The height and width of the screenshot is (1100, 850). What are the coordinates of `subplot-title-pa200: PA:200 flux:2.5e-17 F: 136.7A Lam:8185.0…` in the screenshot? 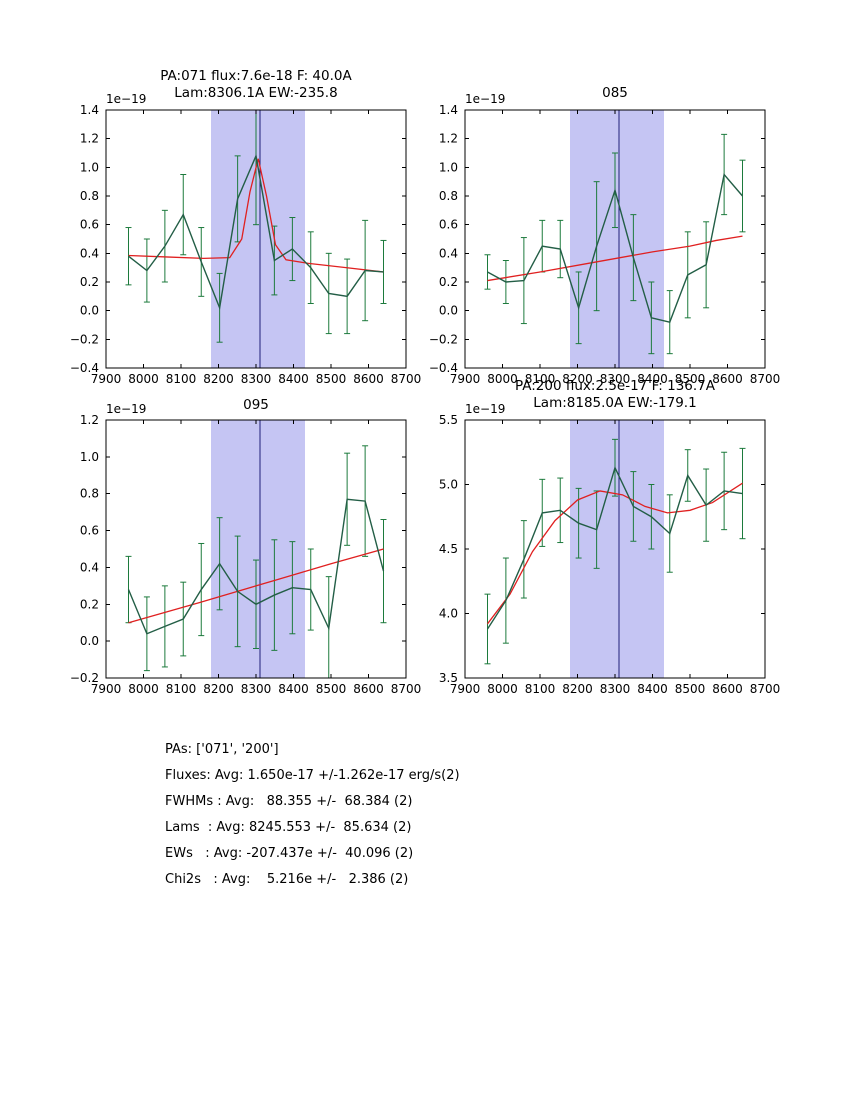 It's located at (615, 395).